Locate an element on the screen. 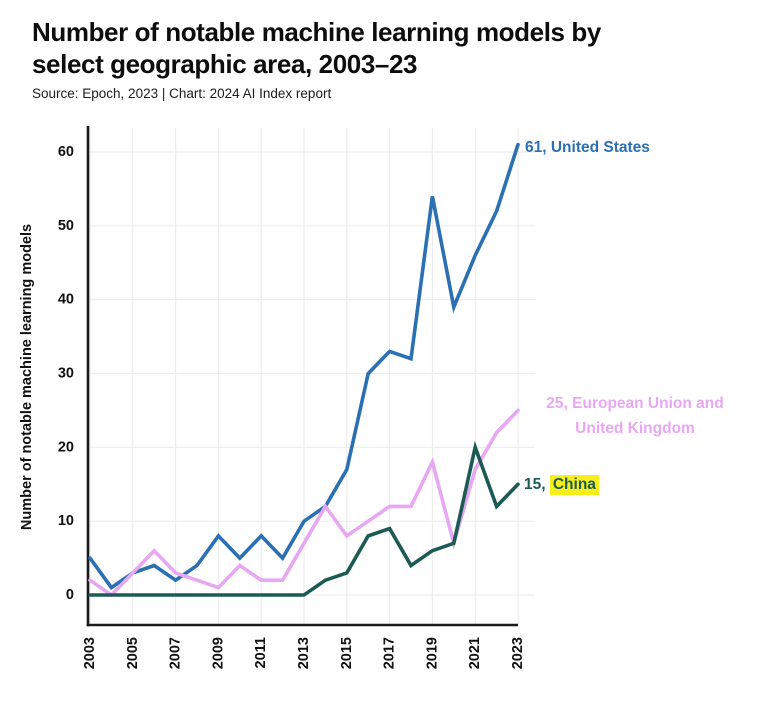  x-tick-label: 2017 is located at coordinates (390, 653).